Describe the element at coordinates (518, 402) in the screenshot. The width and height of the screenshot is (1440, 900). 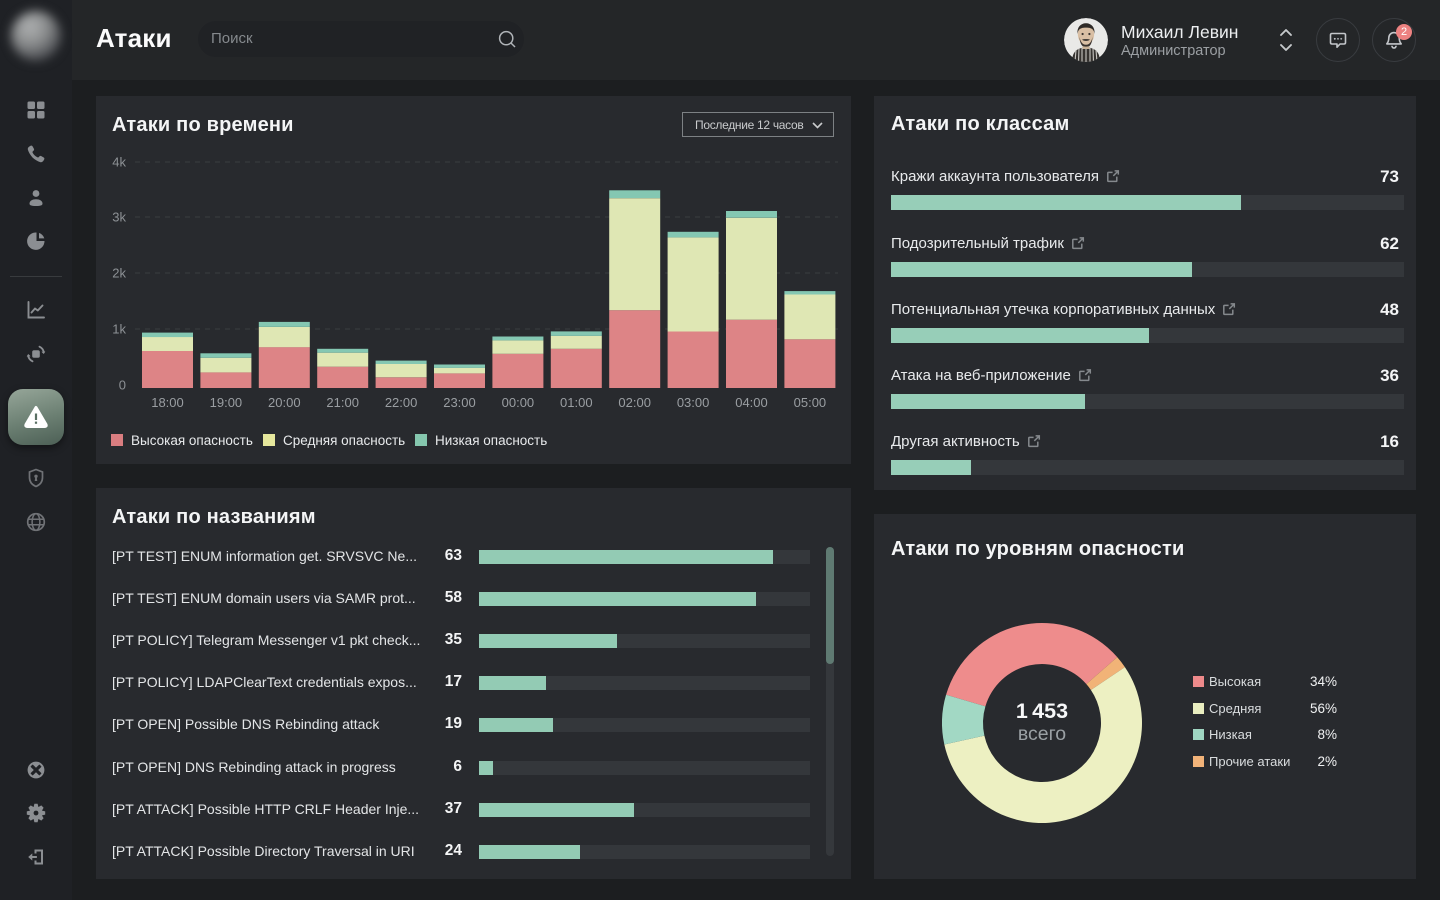
I see `svg-text: 00:00` at that location.